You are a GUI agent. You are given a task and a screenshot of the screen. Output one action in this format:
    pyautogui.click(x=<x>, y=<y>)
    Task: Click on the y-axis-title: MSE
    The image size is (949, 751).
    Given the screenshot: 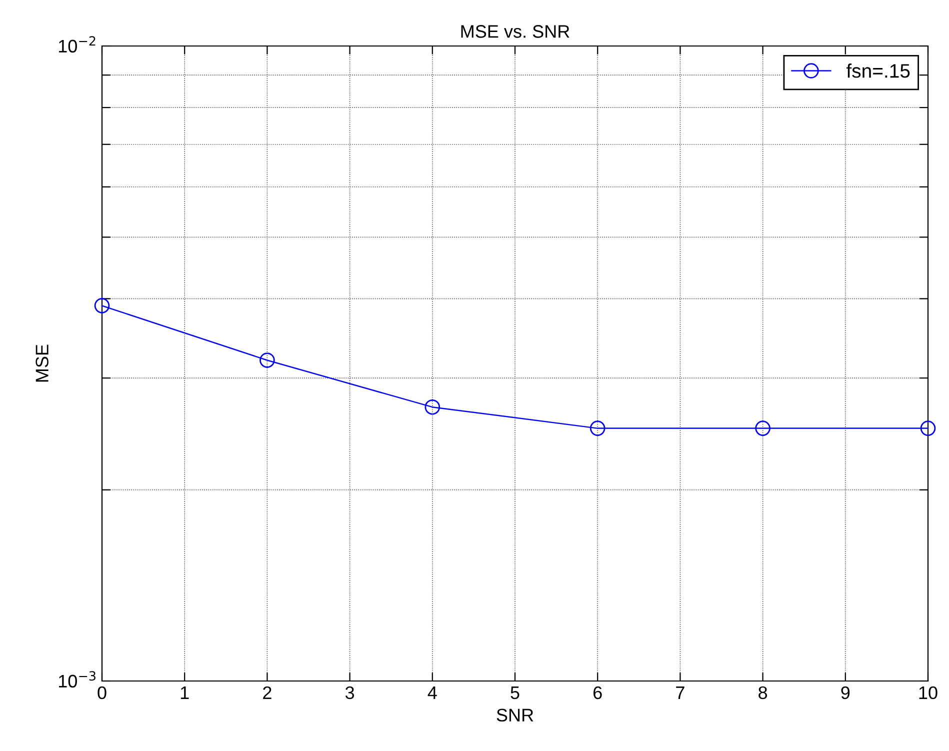 What is the action you would take?
    pyautogui.click(x=42, y=363)
    